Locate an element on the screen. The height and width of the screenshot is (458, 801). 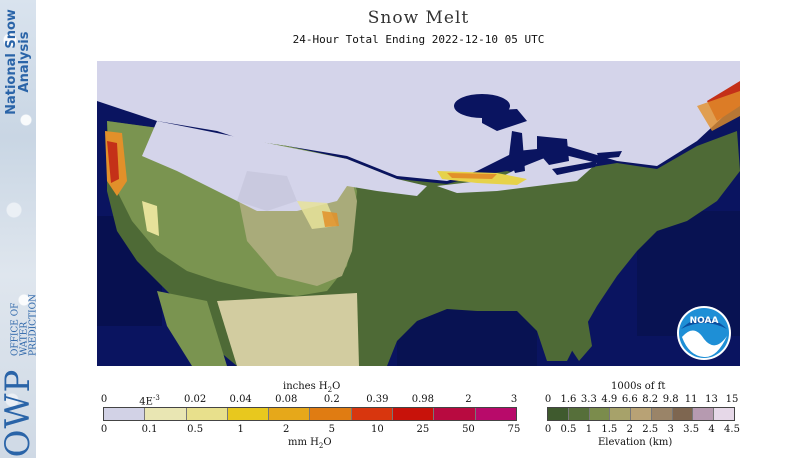
elev-top-tick-label-9: 15 is located at coordinates (732, 399).